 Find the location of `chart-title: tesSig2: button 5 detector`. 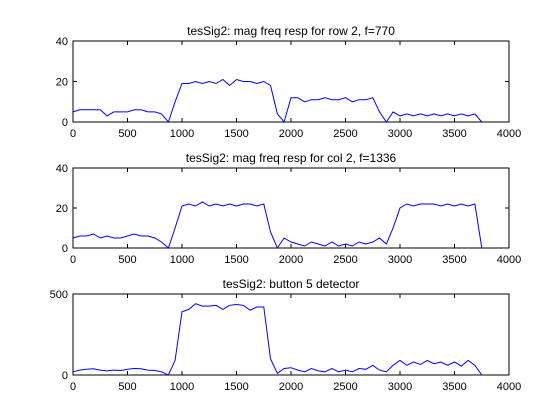

chart-title: tesSig2: button 5 detector is located at coordinates (291, 284).